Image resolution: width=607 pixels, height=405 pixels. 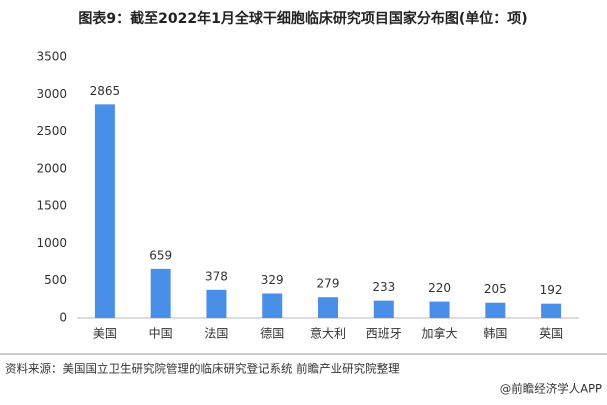 I want to click on x-tick-label: 加拿大, so click(x=440, y=333).